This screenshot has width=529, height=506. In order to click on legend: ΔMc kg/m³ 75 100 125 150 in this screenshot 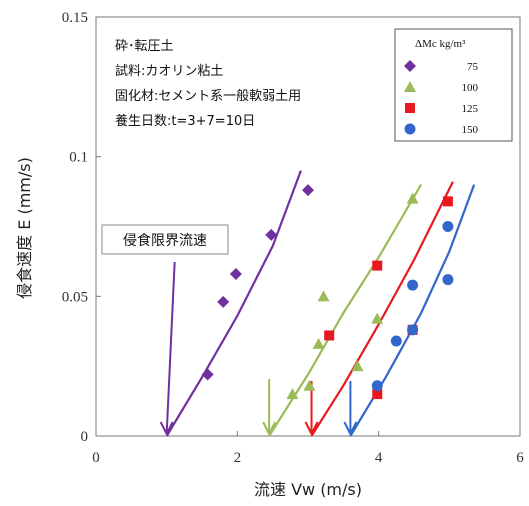, I will do `click(453, 85)`.